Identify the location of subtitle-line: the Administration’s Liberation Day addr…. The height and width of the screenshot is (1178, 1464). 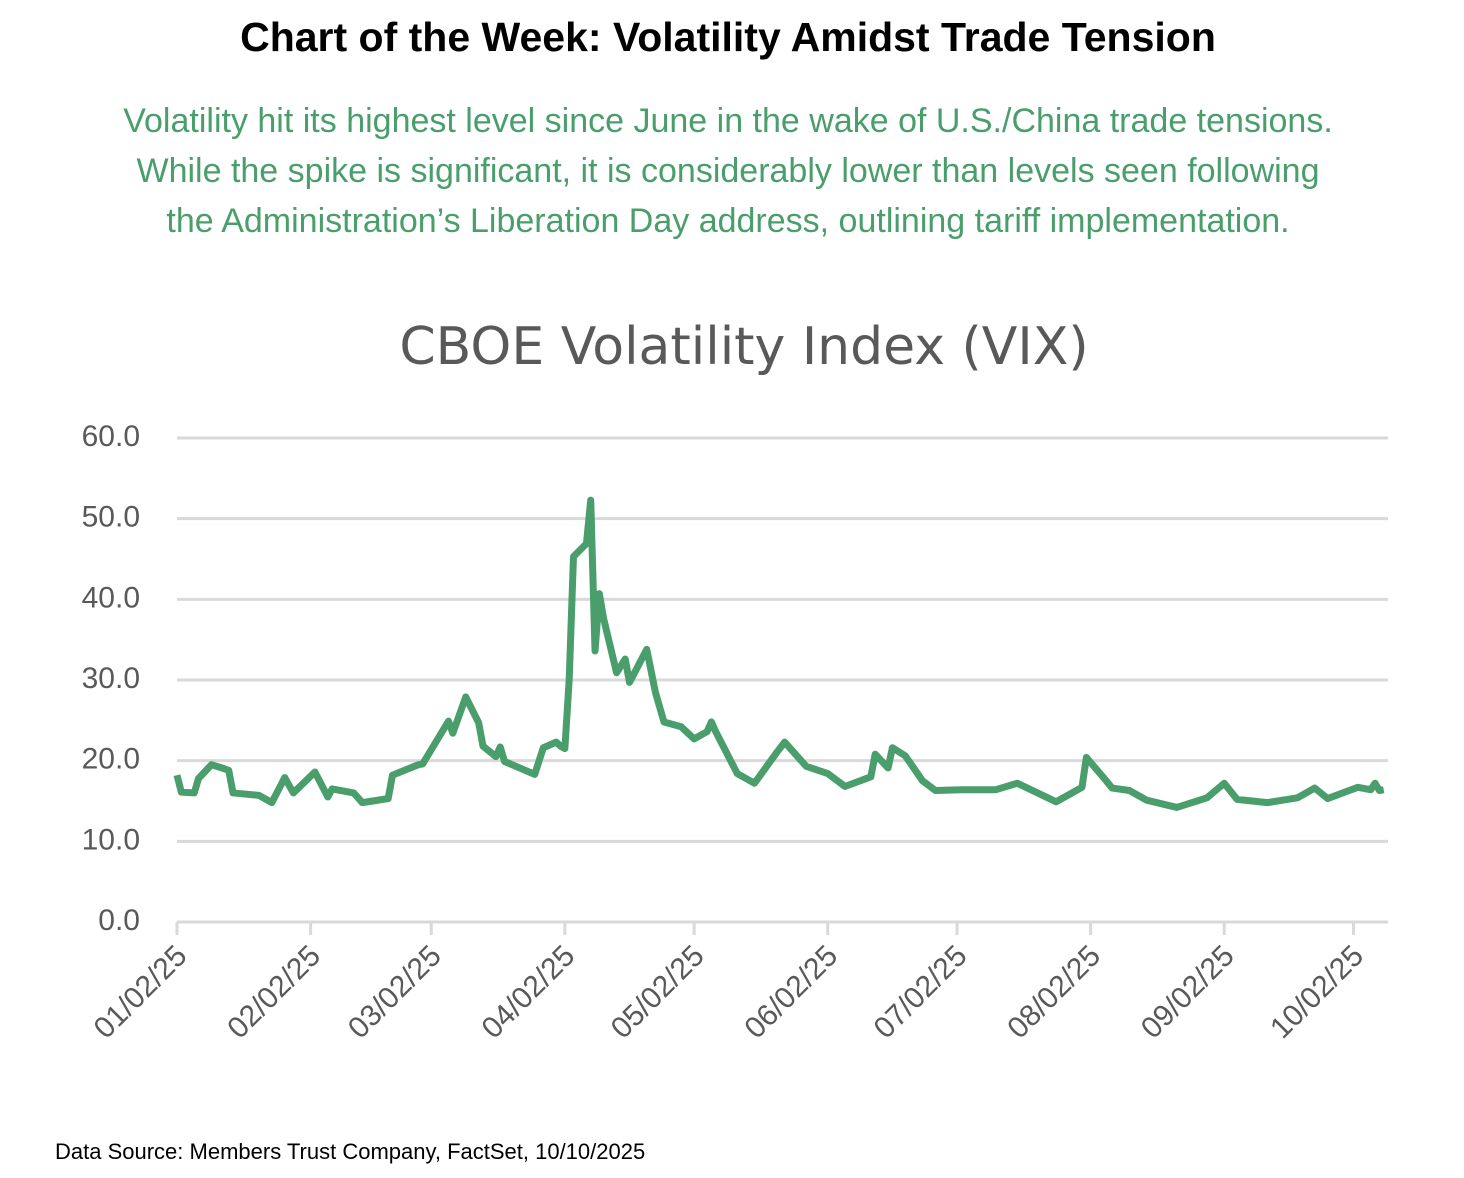
(727, 221).